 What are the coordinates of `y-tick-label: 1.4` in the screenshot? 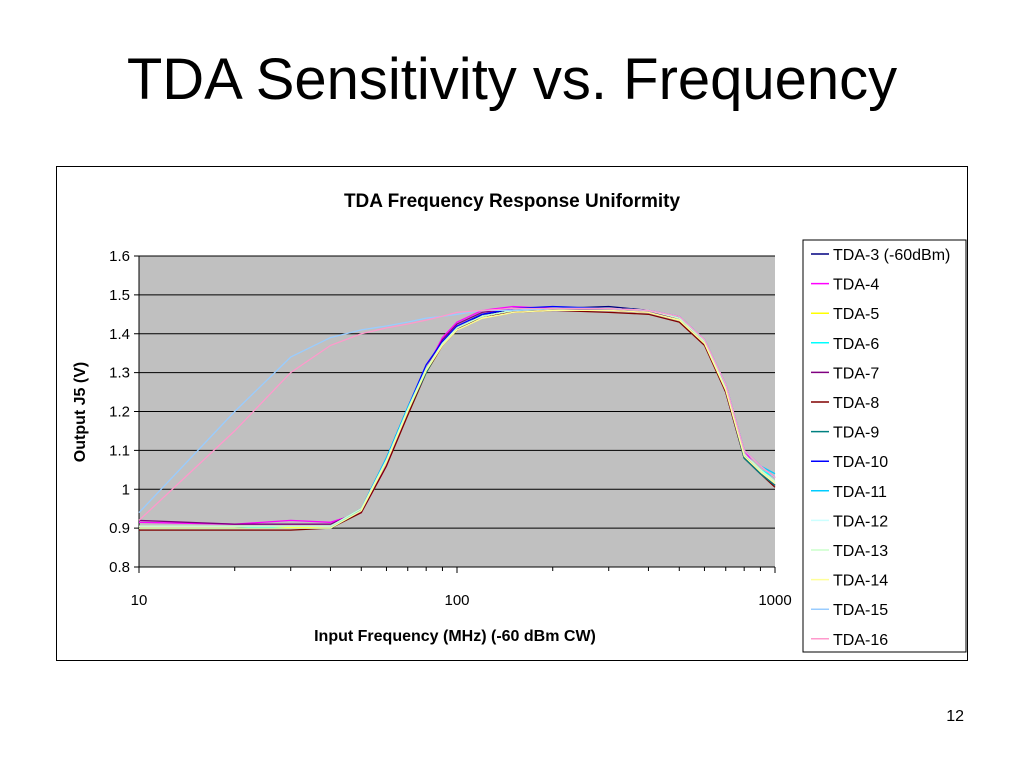 It's located at (119, 334).